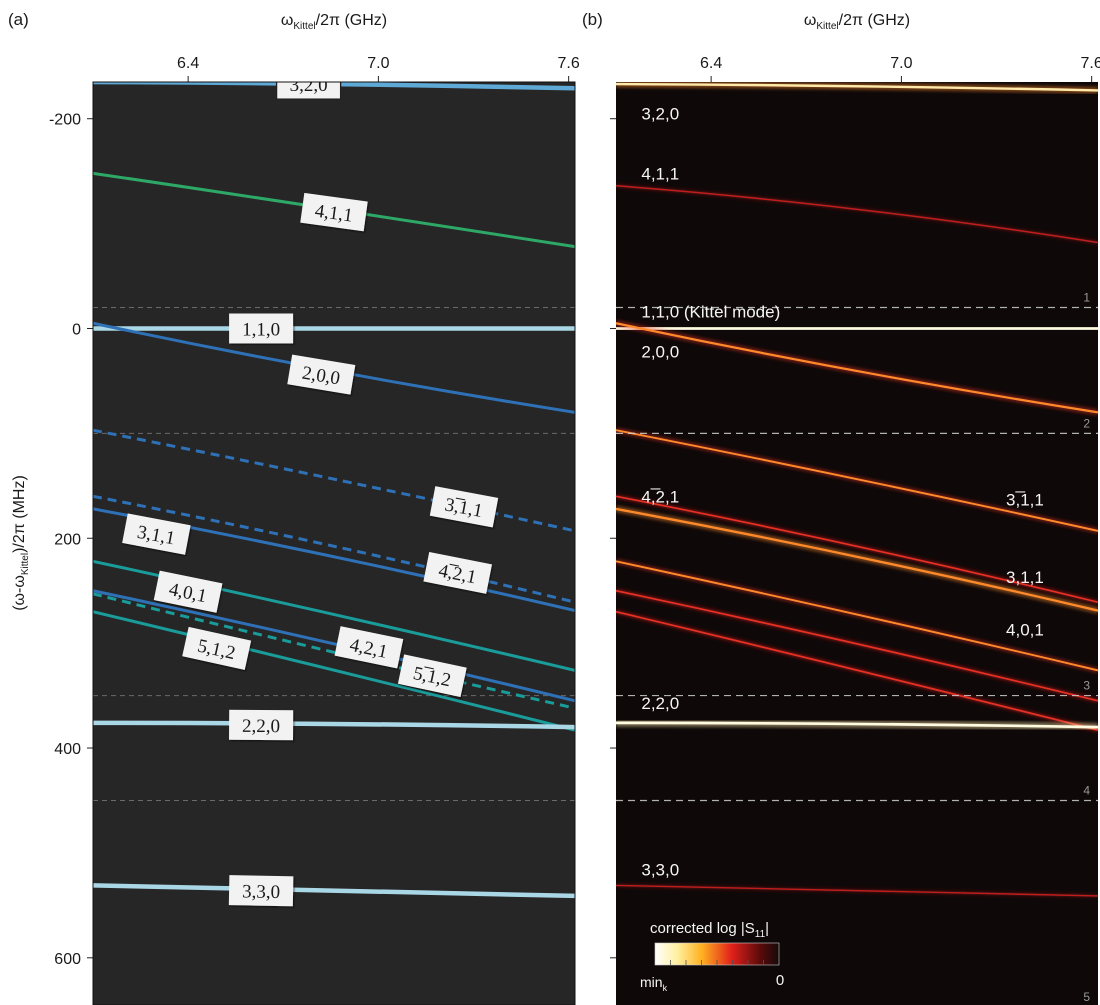 The image size is (1100, 1005). I want to click on region-number: 2, so click(1086, 423).